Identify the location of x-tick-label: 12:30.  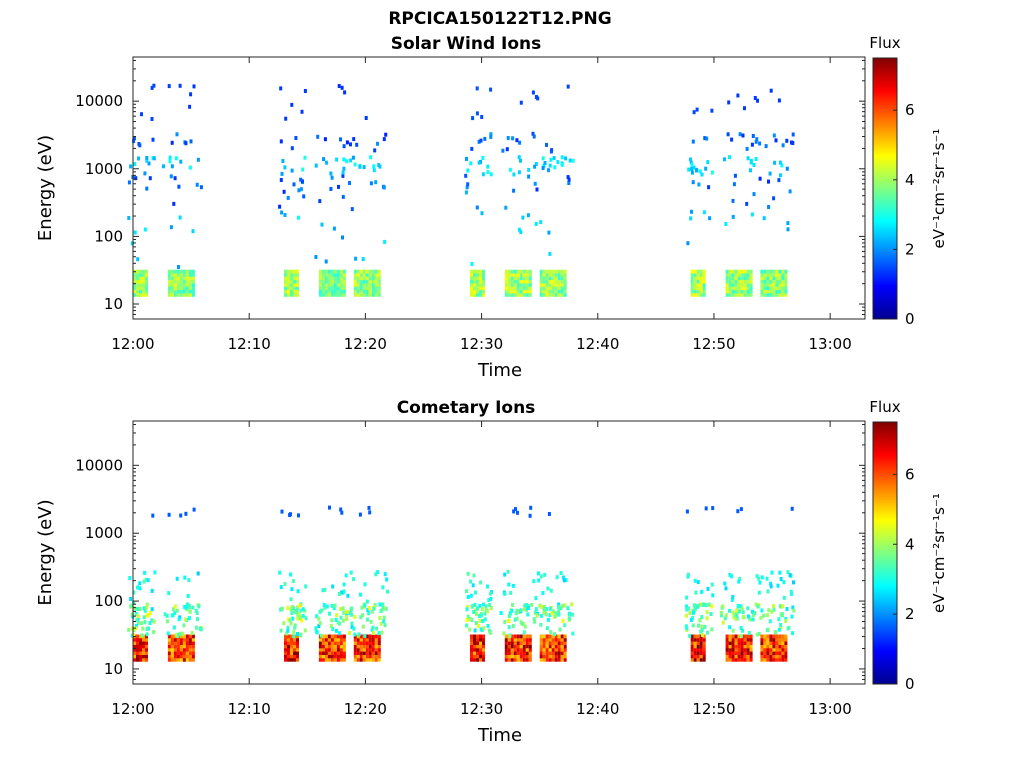
(481, 344).